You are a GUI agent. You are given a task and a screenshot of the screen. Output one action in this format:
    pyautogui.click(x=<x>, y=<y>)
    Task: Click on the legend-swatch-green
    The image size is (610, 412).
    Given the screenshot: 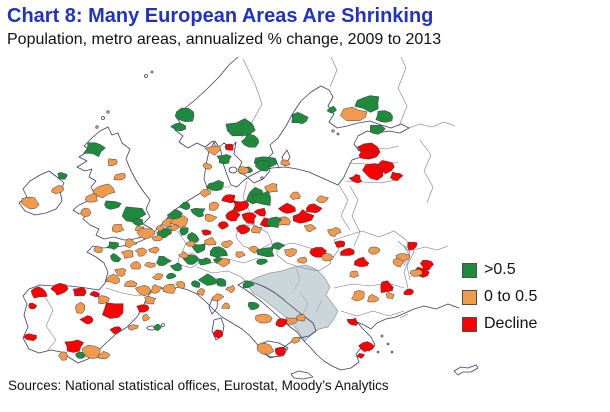 What is the action you would take?
    pyautogui.click(x=469, y=270)
    